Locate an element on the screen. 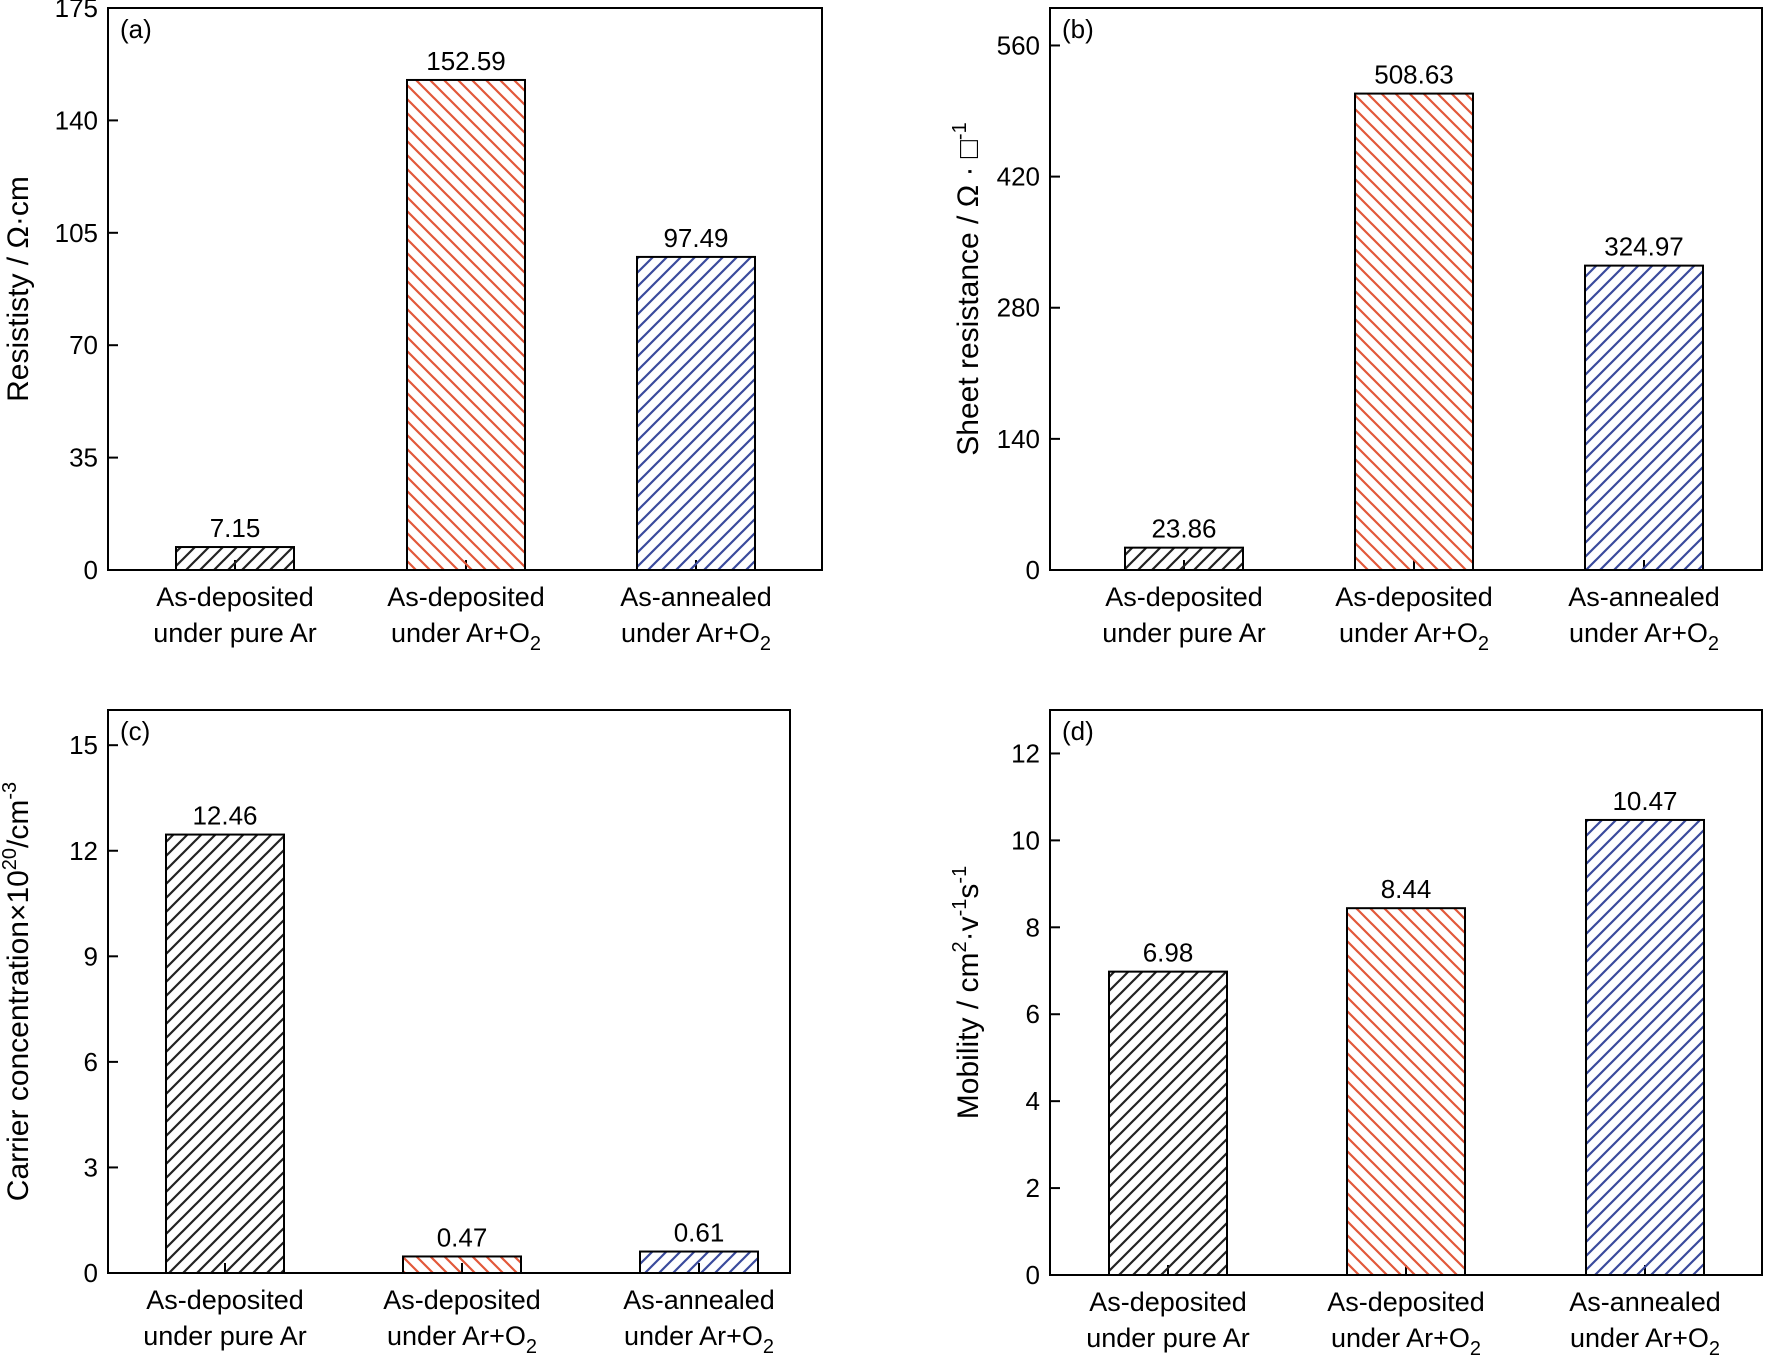 This screenshot has height=1363, width=1770. y-tick-label: 175 is located at coordinates (76, 11).